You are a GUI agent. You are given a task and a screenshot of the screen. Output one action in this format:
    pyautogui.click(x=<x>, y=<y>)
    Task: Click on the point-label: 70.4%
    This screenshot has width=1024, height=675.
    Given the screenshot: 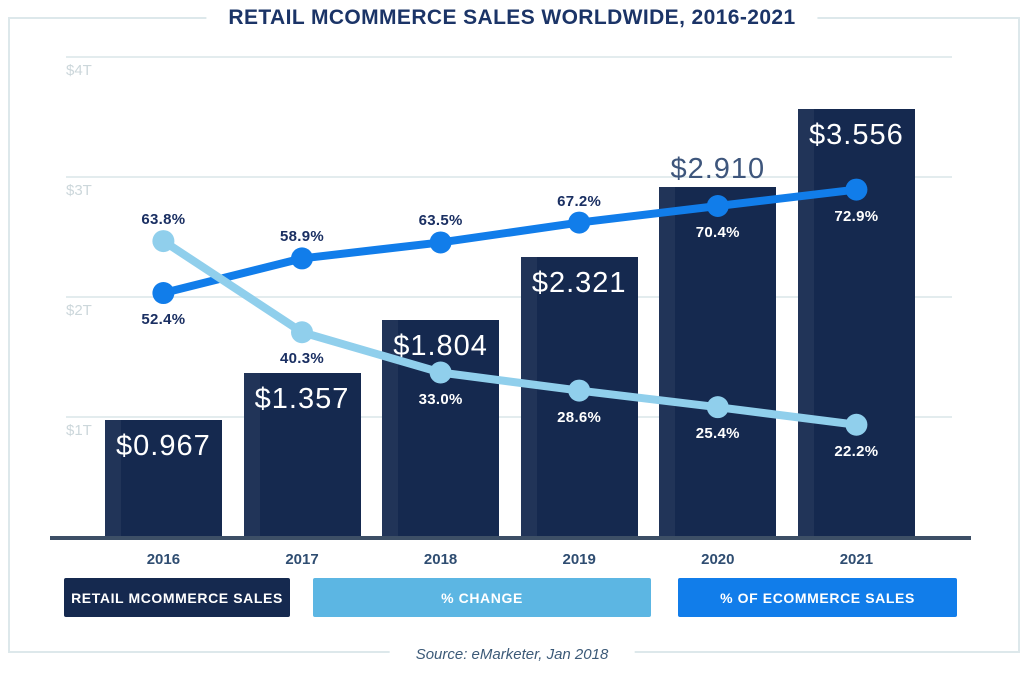 What is the action you would take?
    pyautogui.click(x=717, y=232)
    